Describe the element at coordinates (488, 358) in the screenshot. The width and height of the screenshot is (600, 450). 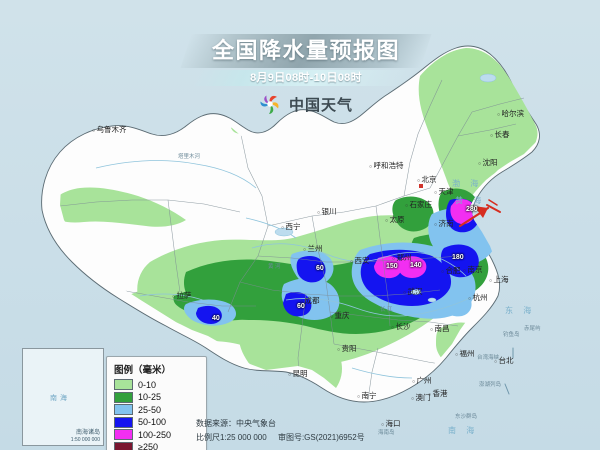
I see `feature-label: 台湾海峡` at that location.